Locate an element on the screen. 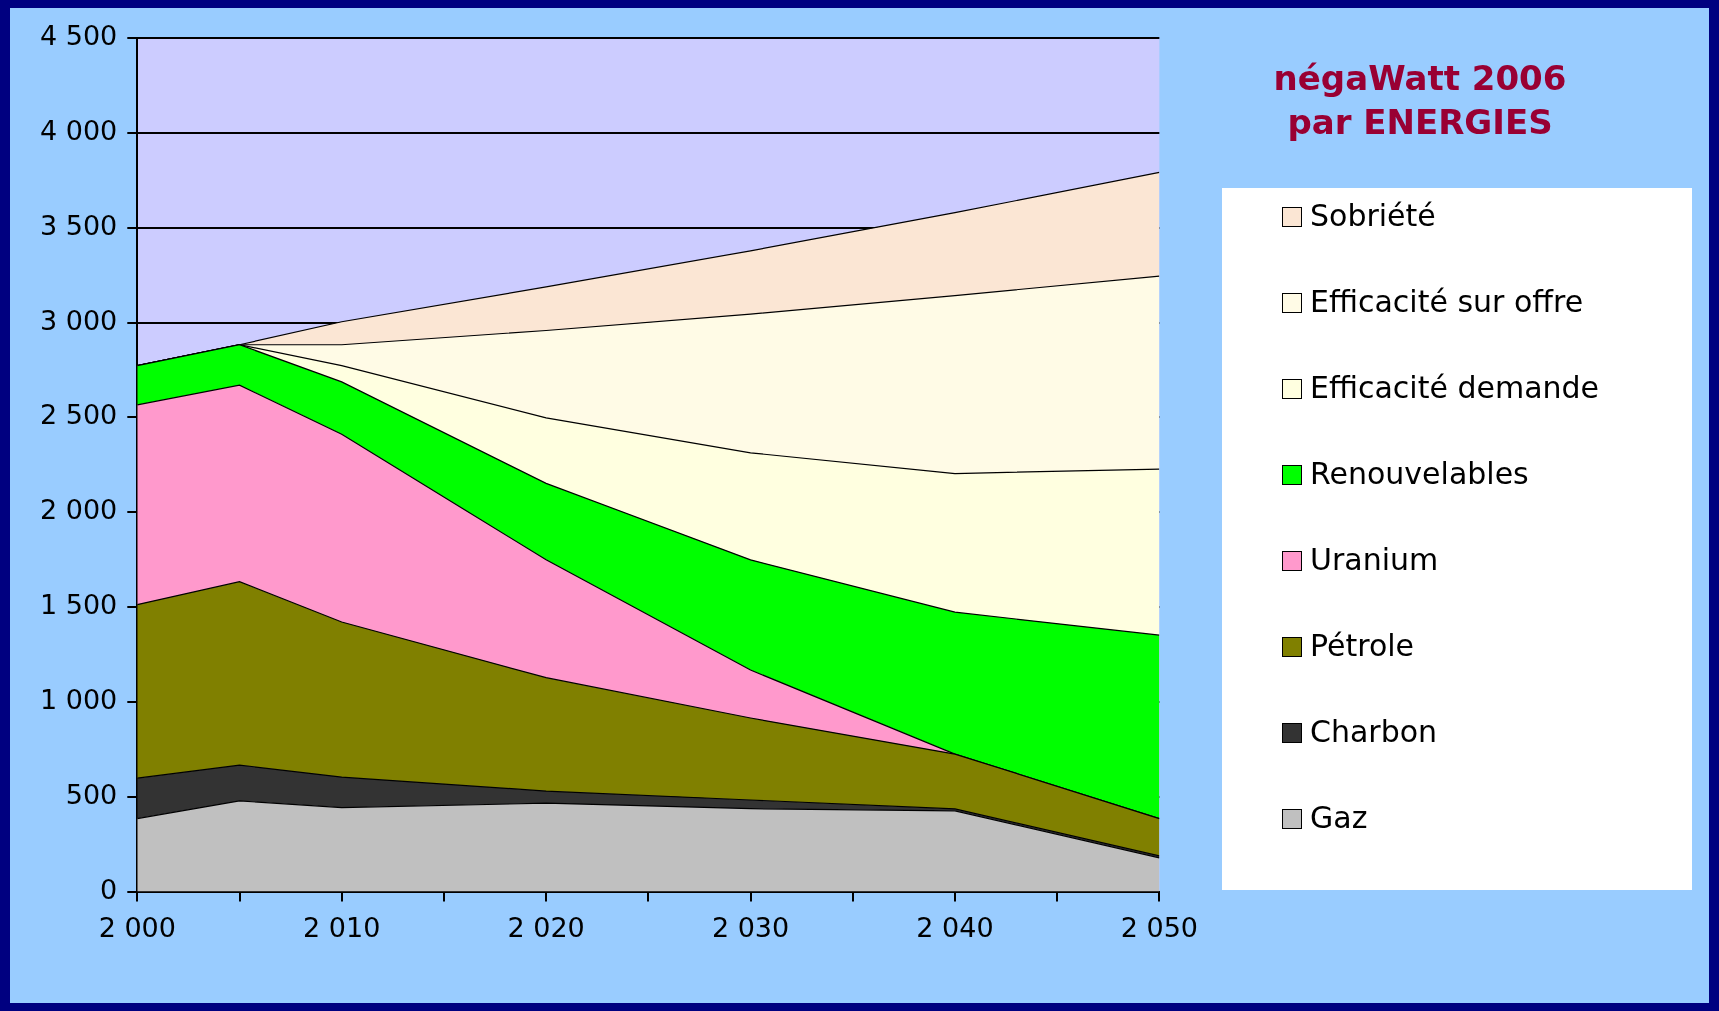 This screenshot has width=1719, height=1011. y-tick-label: 1 500 is located at coordinates (79, 605).